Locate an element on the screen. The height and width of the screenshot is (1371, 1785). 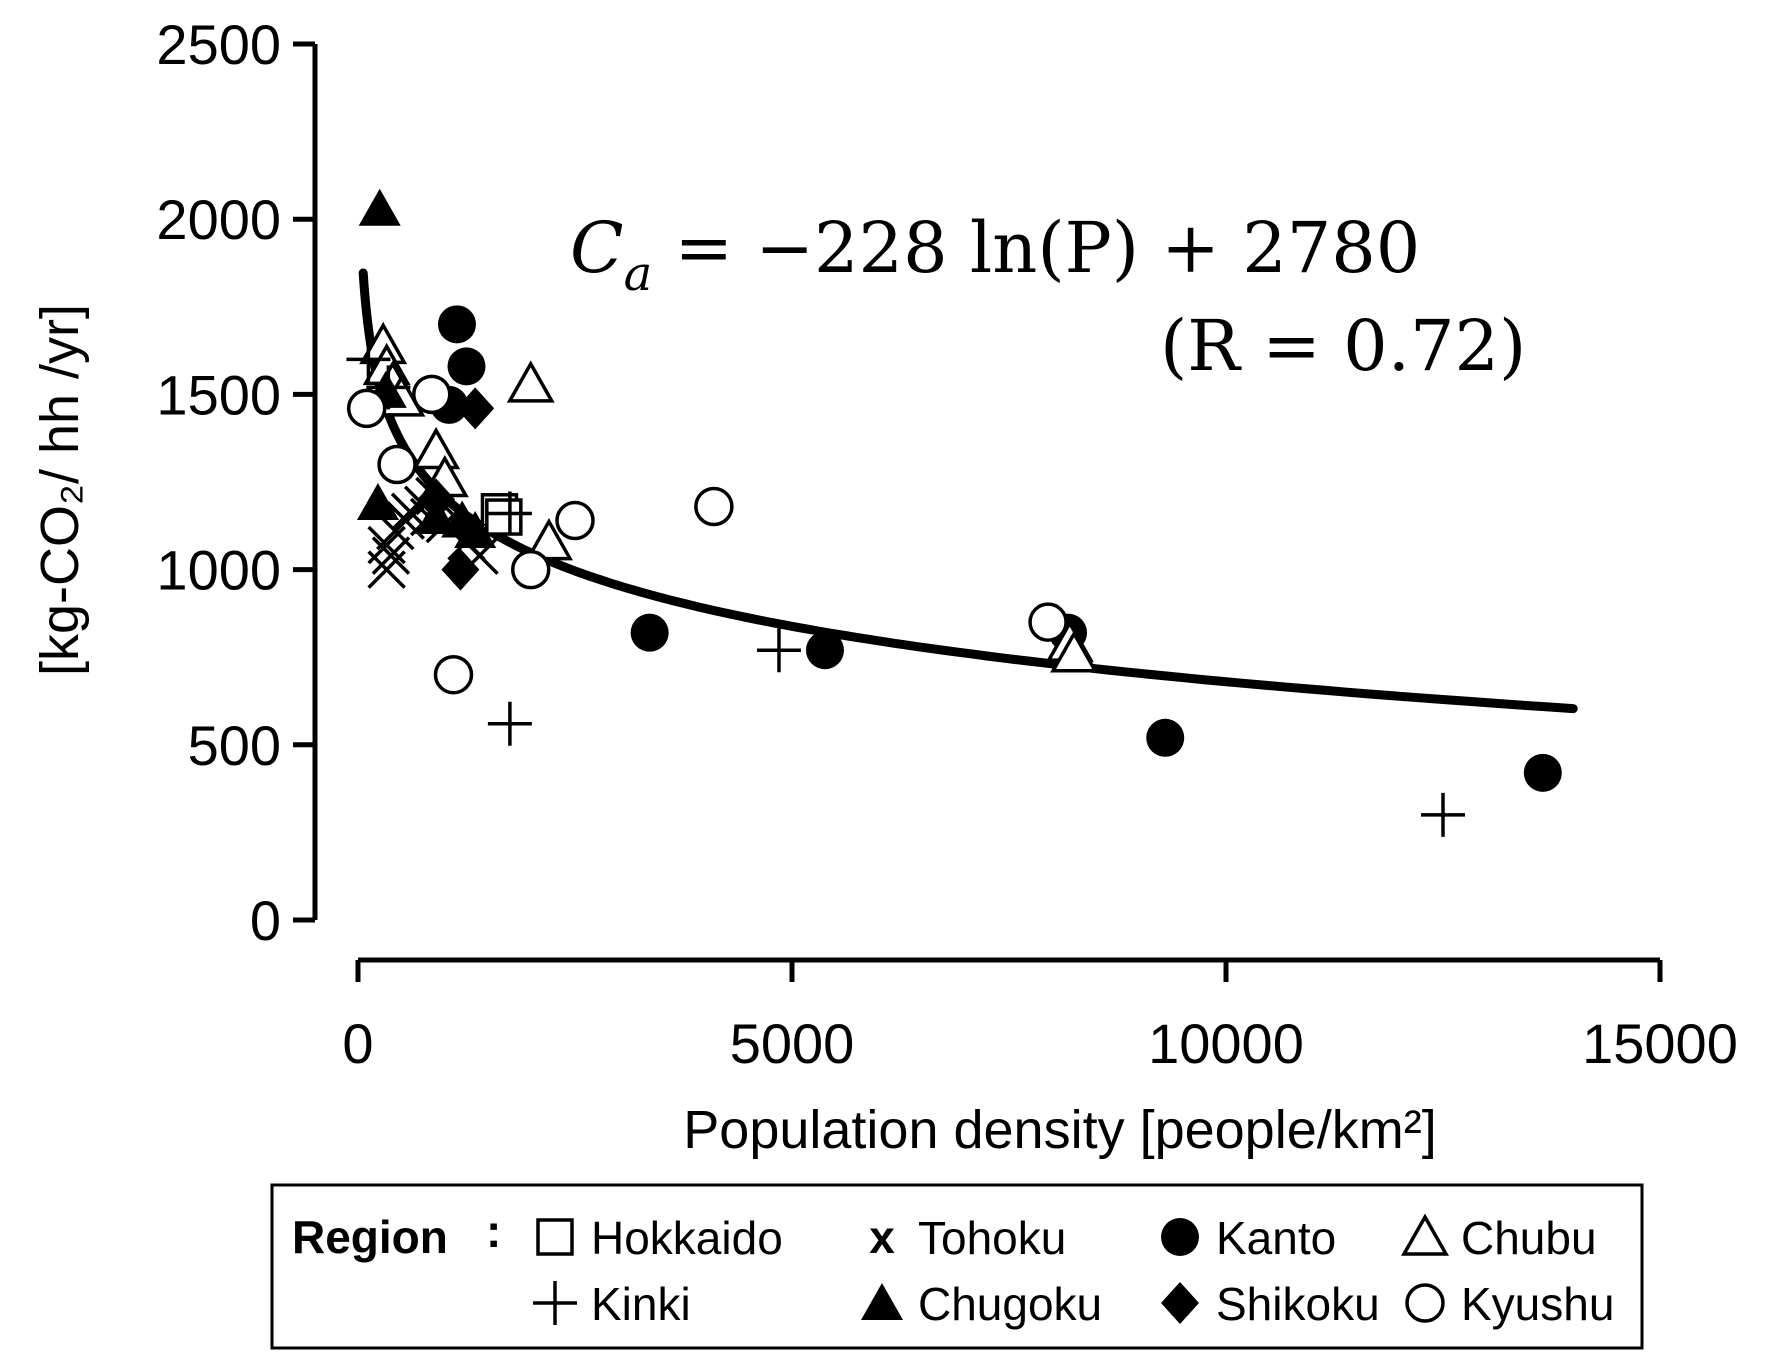
point-hokkaido-shape is located at coordinates (504, 517).